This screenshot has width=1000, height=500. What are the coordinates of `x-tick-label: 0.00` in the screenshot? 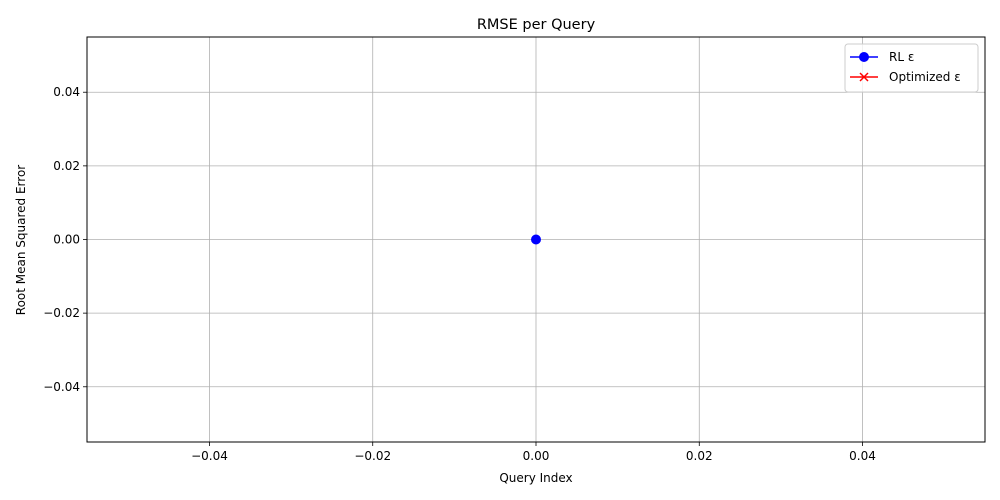 It's located at (536, 456).